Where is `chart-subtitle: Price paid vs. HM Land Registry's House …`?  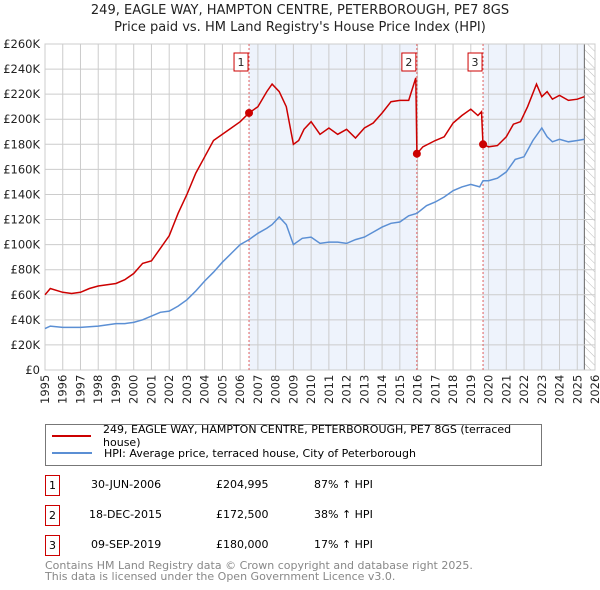
chart-subtitle: Price paid vs. HM Land Registry's House … is located at coordinates (300, 27).